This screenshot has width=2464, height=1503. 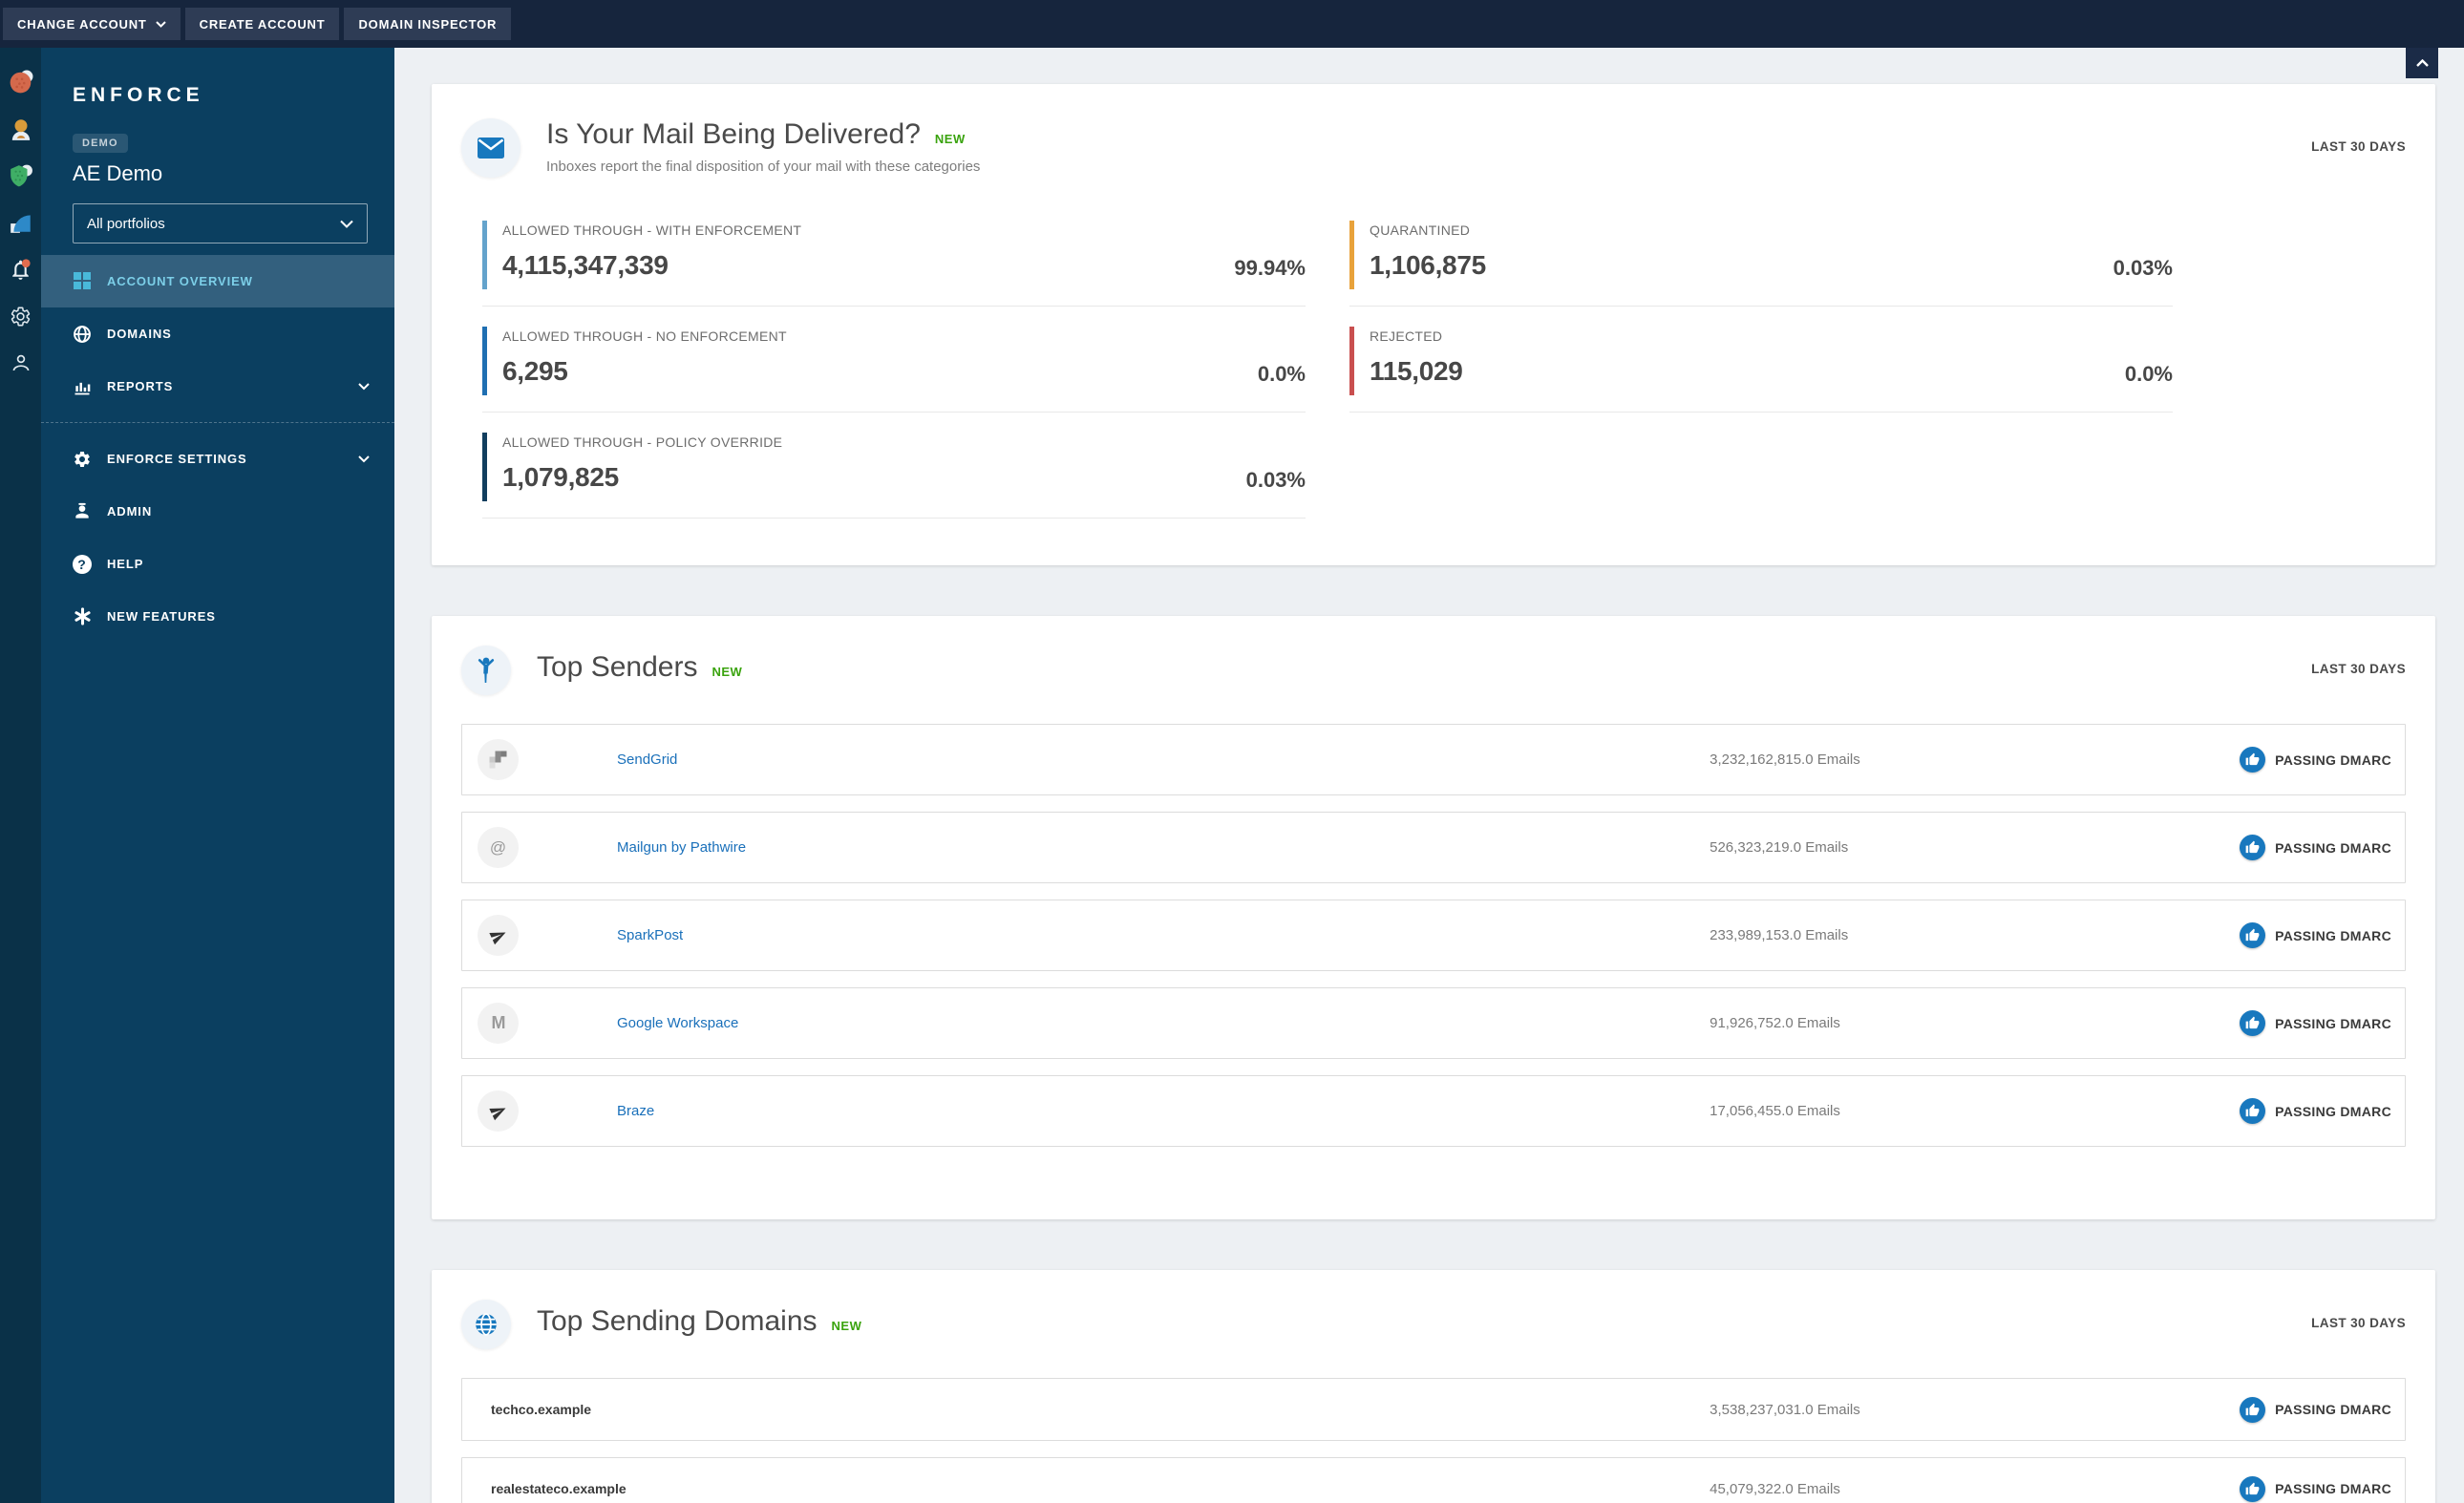 What do you see at coordinates (498, 1023) in the screenshot?
I see `gmail-m-icon: M` at bounding box center [498, 1023].